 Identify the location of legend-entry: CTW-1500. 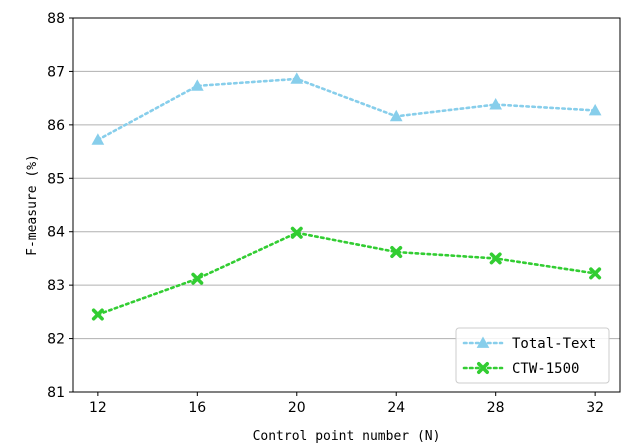
(520, 369).